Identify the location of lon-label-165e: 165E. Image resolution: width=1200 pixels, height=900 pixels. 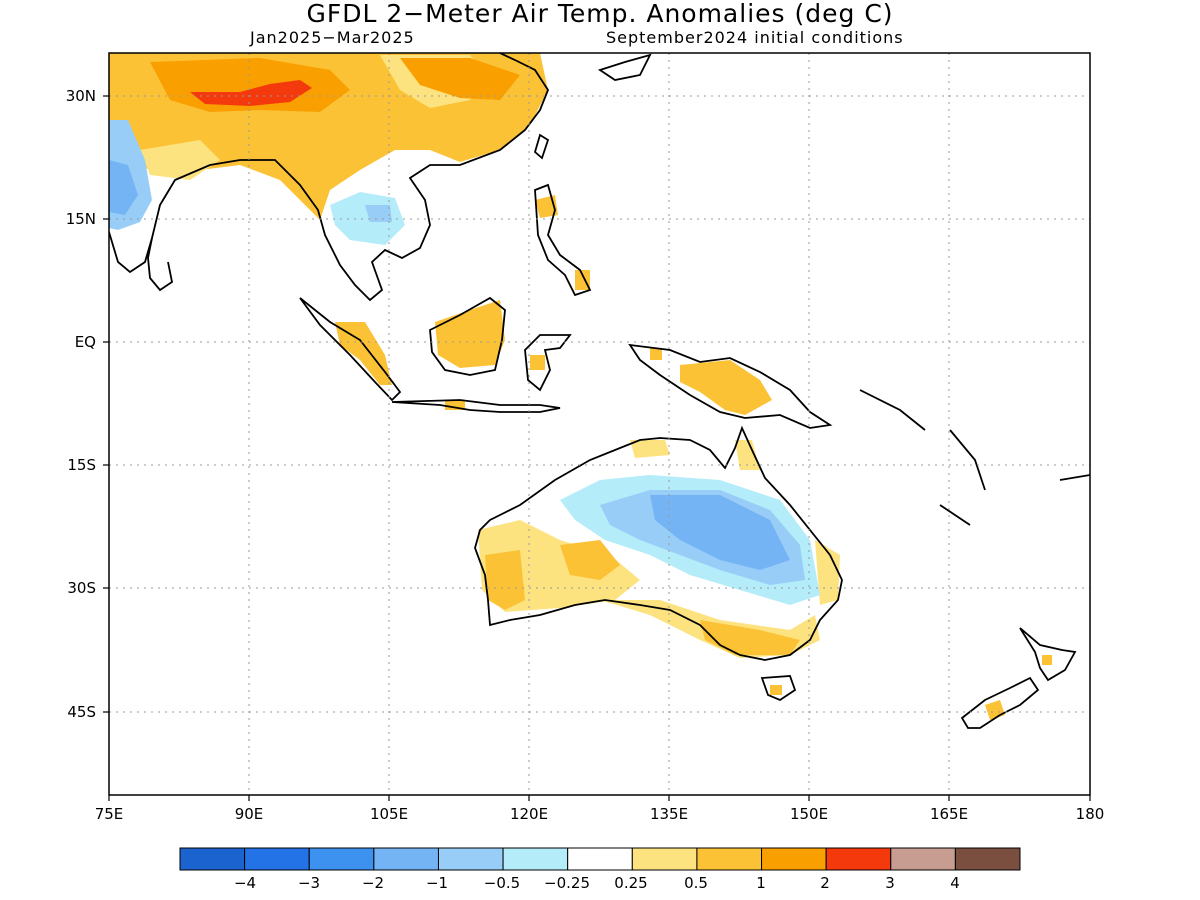
(949, 814).